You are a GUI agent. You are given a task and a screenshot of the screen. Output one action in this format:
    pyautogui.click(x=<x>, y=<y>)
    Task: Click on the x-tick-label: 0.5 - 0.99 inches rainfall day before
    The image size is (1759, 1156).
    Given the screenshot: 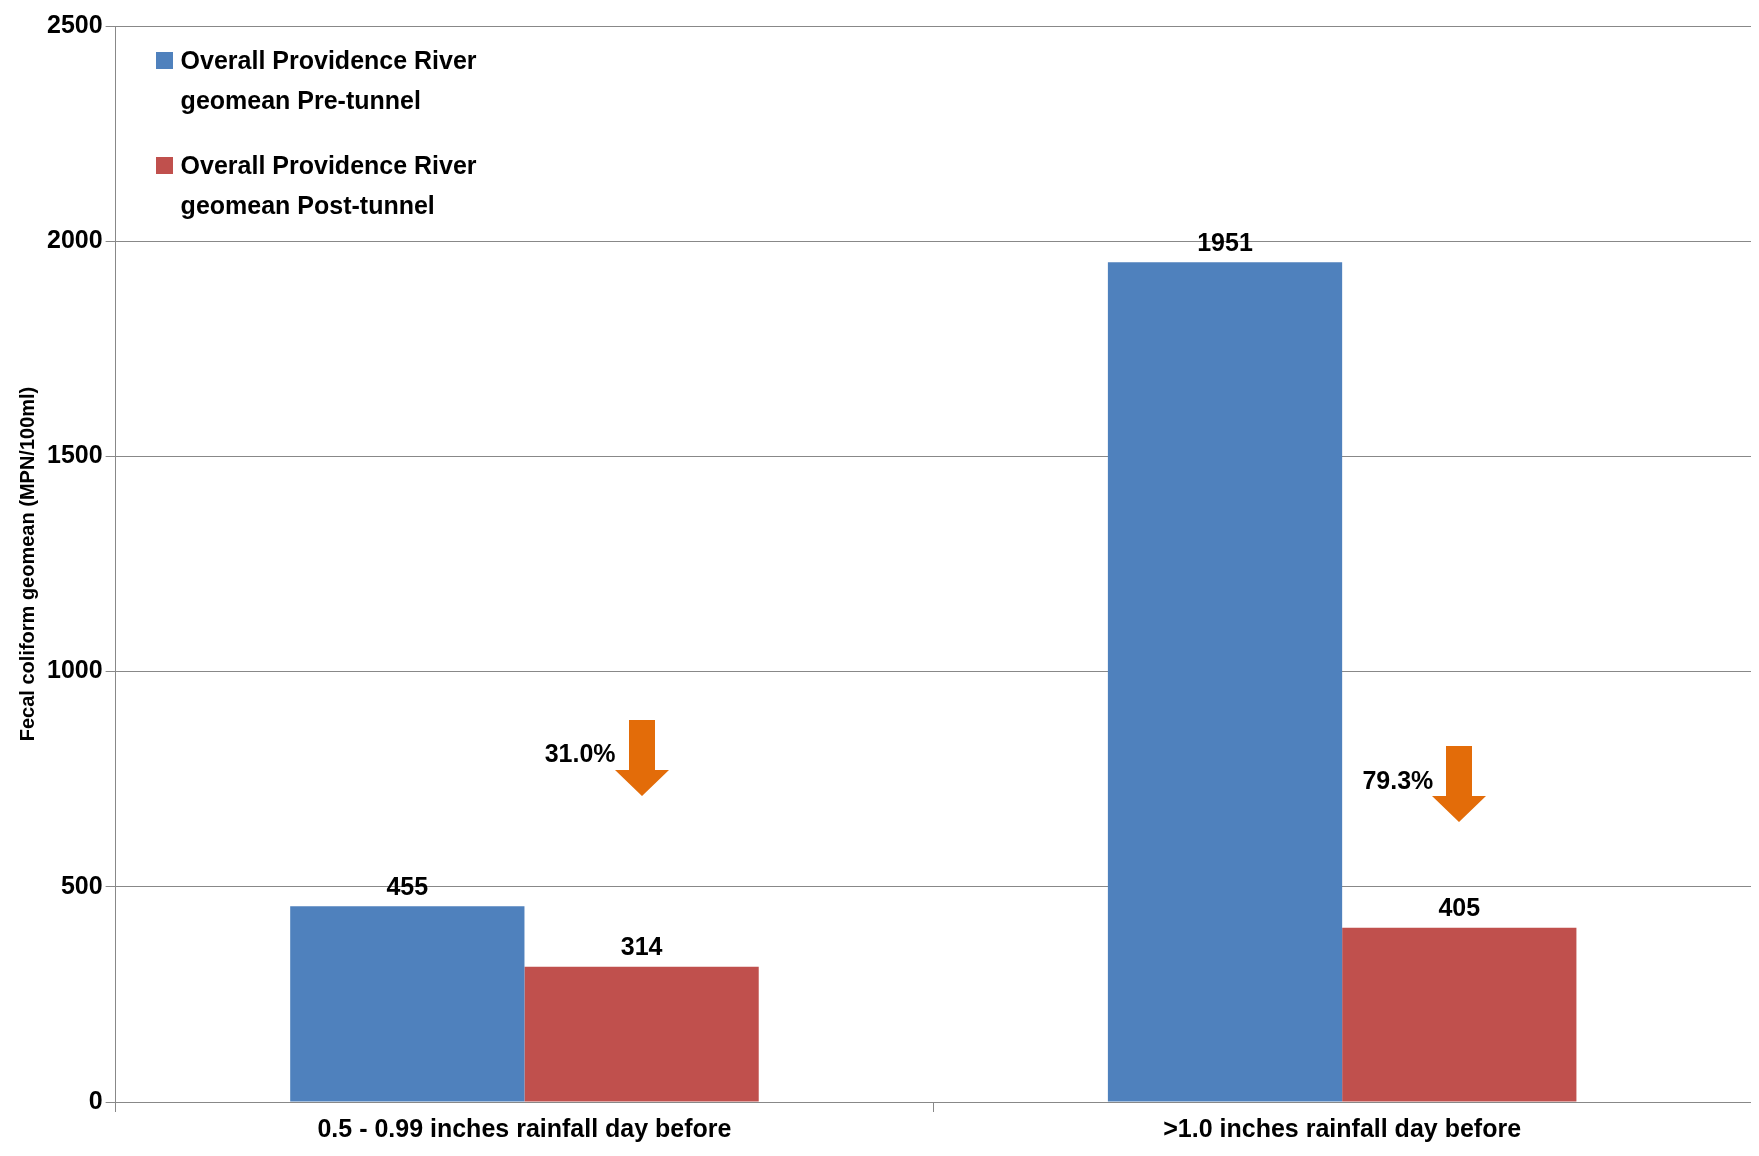 What is the action you would take?
    pyautogui.click(x=524, y=1127)
    